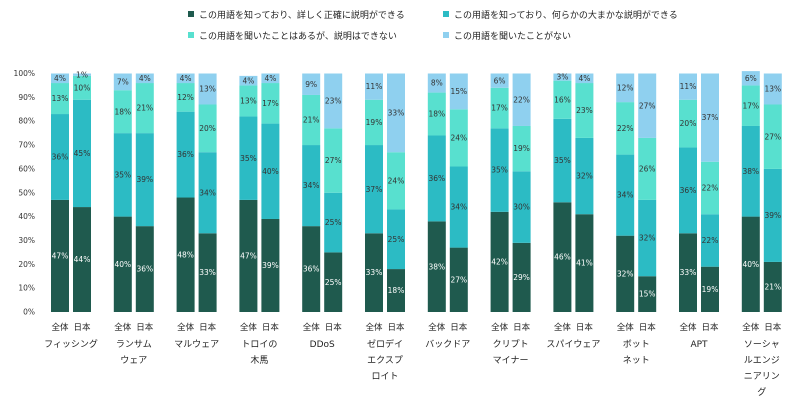  I want to click on category-label: DDoS, so click(322, 345).